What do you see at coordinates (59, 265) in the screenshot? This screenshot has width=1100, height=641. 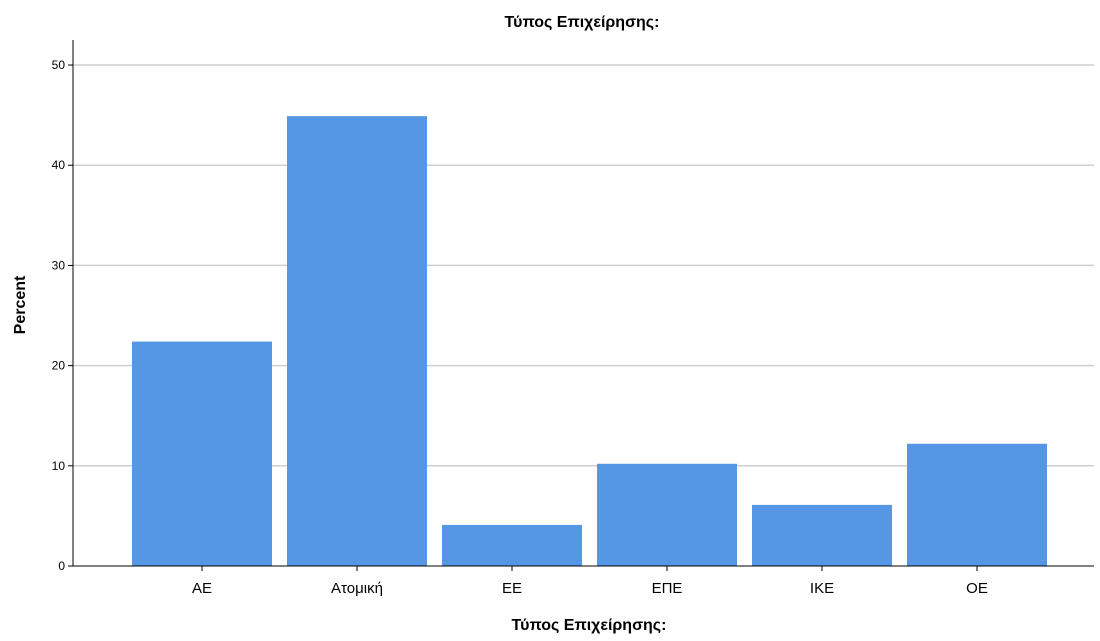 I see `ytick-label-30: 30` at bounding box center [59, 265].